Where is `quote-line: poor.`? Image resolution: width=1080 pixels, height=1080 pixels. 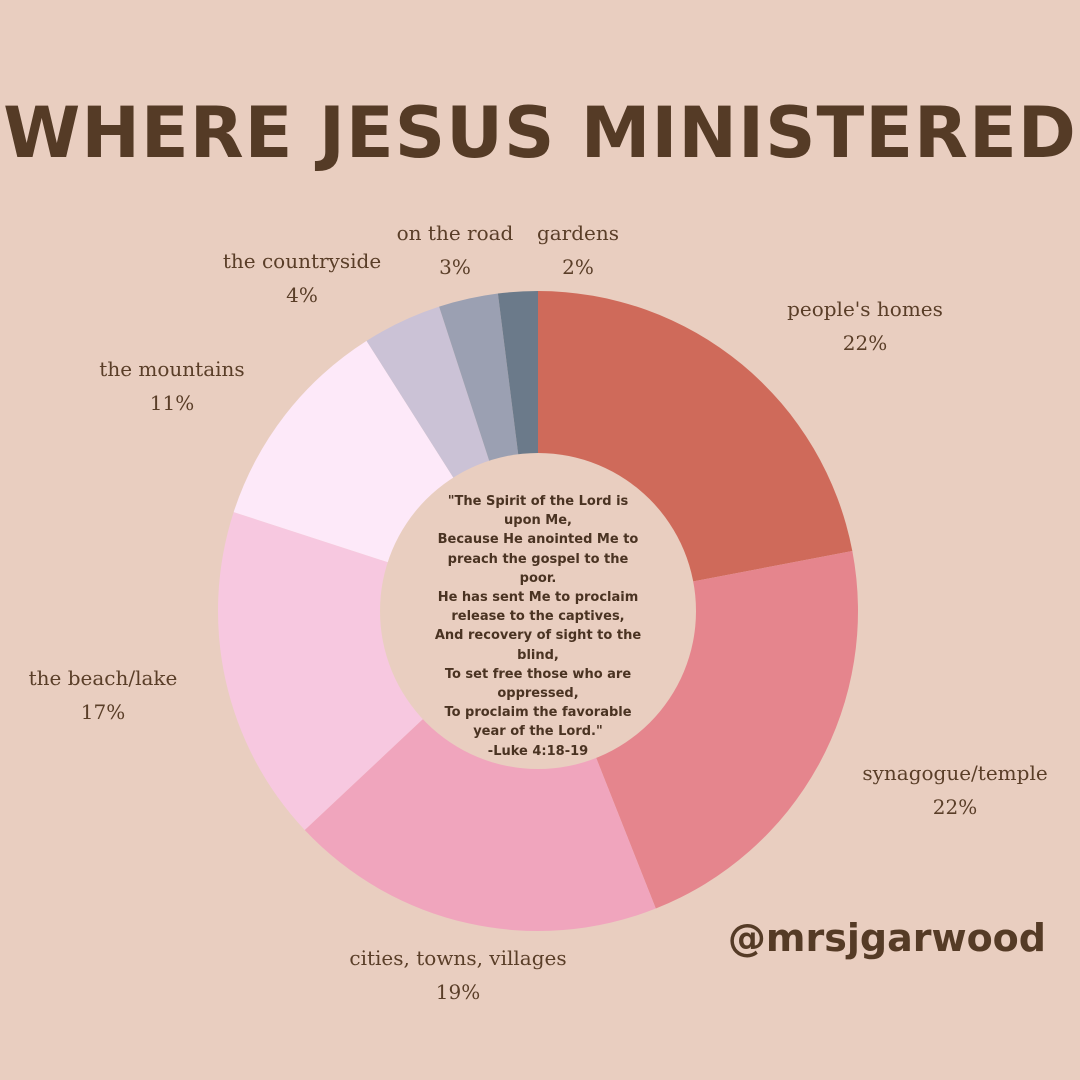
quote-line: poor. is located at coordinates (538, 578).